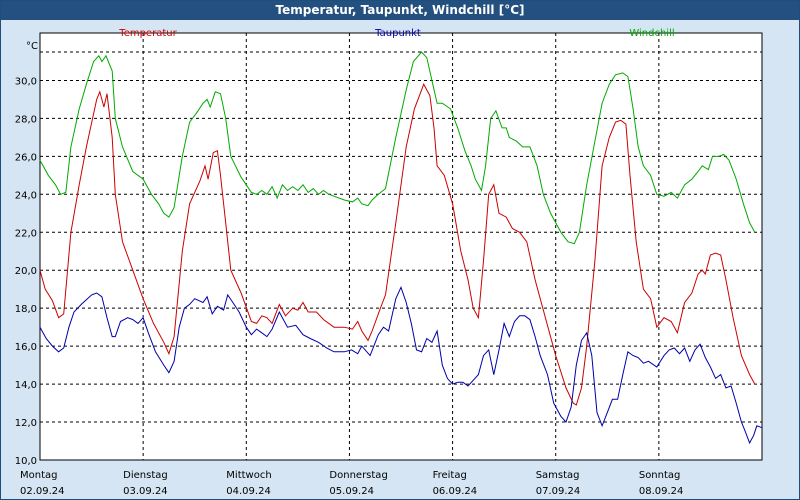 This screenshot has height=500, width=800. I want to click on y-tick-label: 20,0, so click(26, 271).